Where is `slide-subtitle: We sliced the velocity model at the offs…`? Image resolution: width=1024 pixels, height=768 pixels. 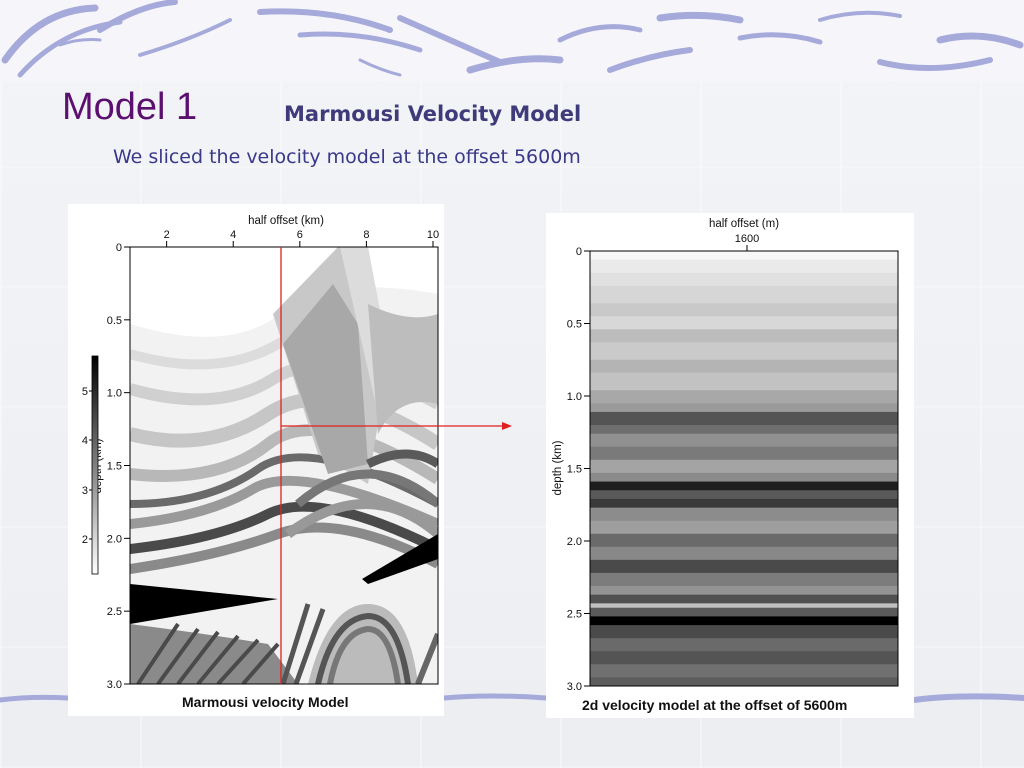 slide-subtitle: We sliced the velocity model at the offs… is located at coordinates (347, 157).